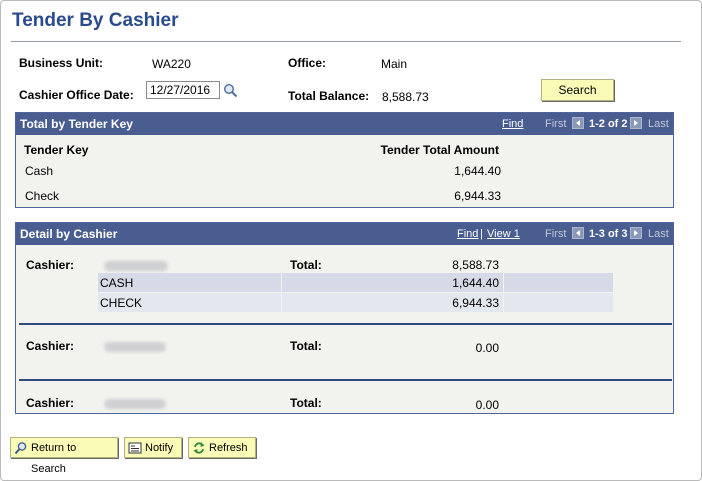 Image resolution: width=702 pixels, height=481 pixels. What do you see at coordinates (636, 123) in the screenshot?
I see `tender-key-next-arrow-icon` at bounding box center [636, 123].